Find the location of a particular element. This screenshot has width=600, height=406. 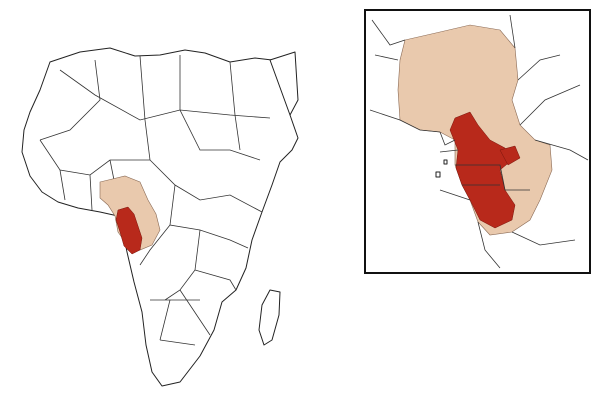

inset-core-patch is located at coordinates (510, 155).